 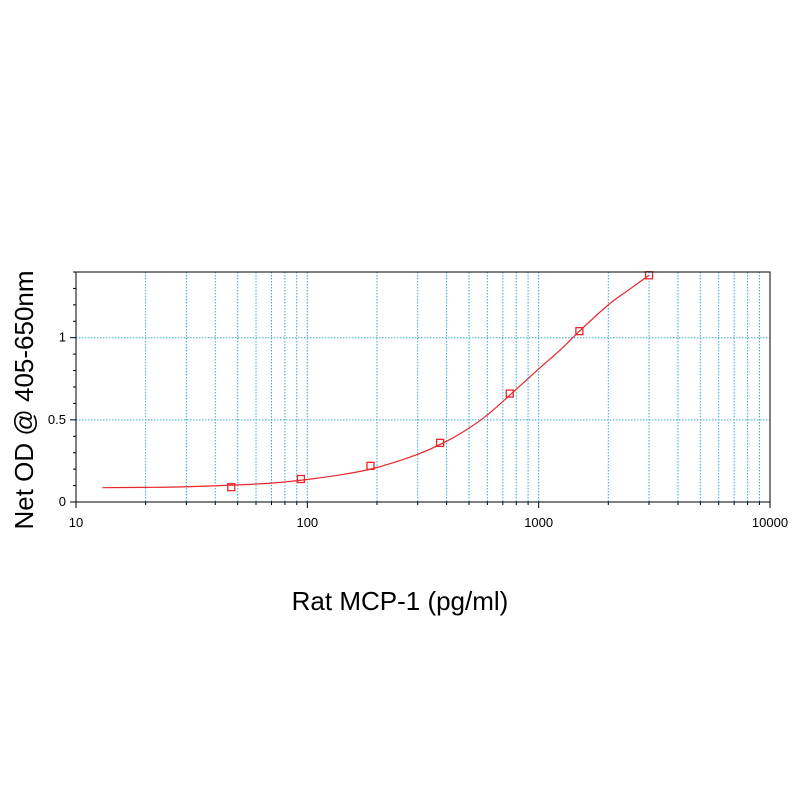 What do you see at coordinates (57, 419) in the screenshot?
I see `y-tick-label: 0.5` at bounding box center [57, 419].